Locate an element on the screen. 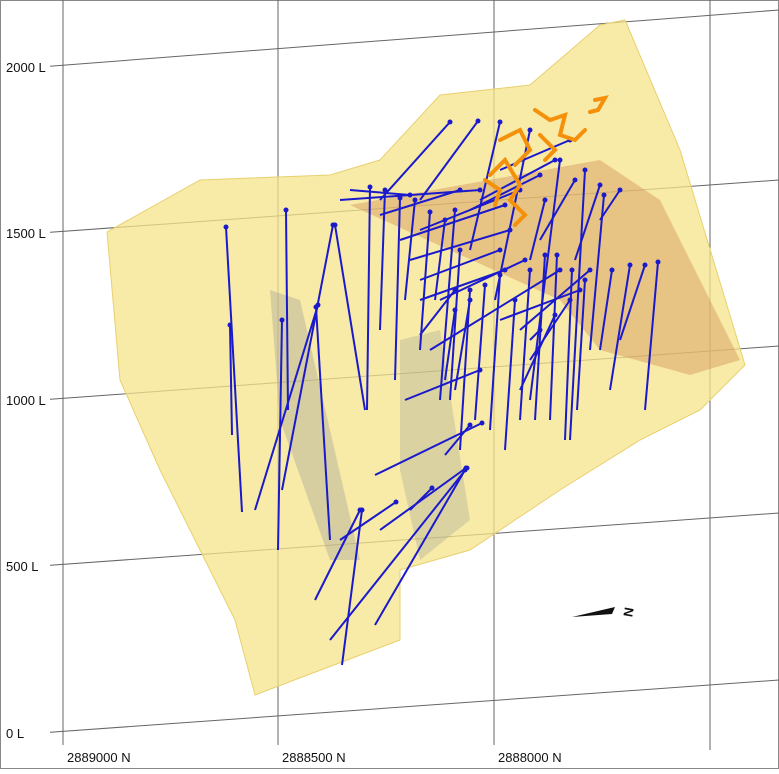 Image resolution: width=779 pixels, height=774 pixels. north-arrow: N is located at coordinates (604, 612).